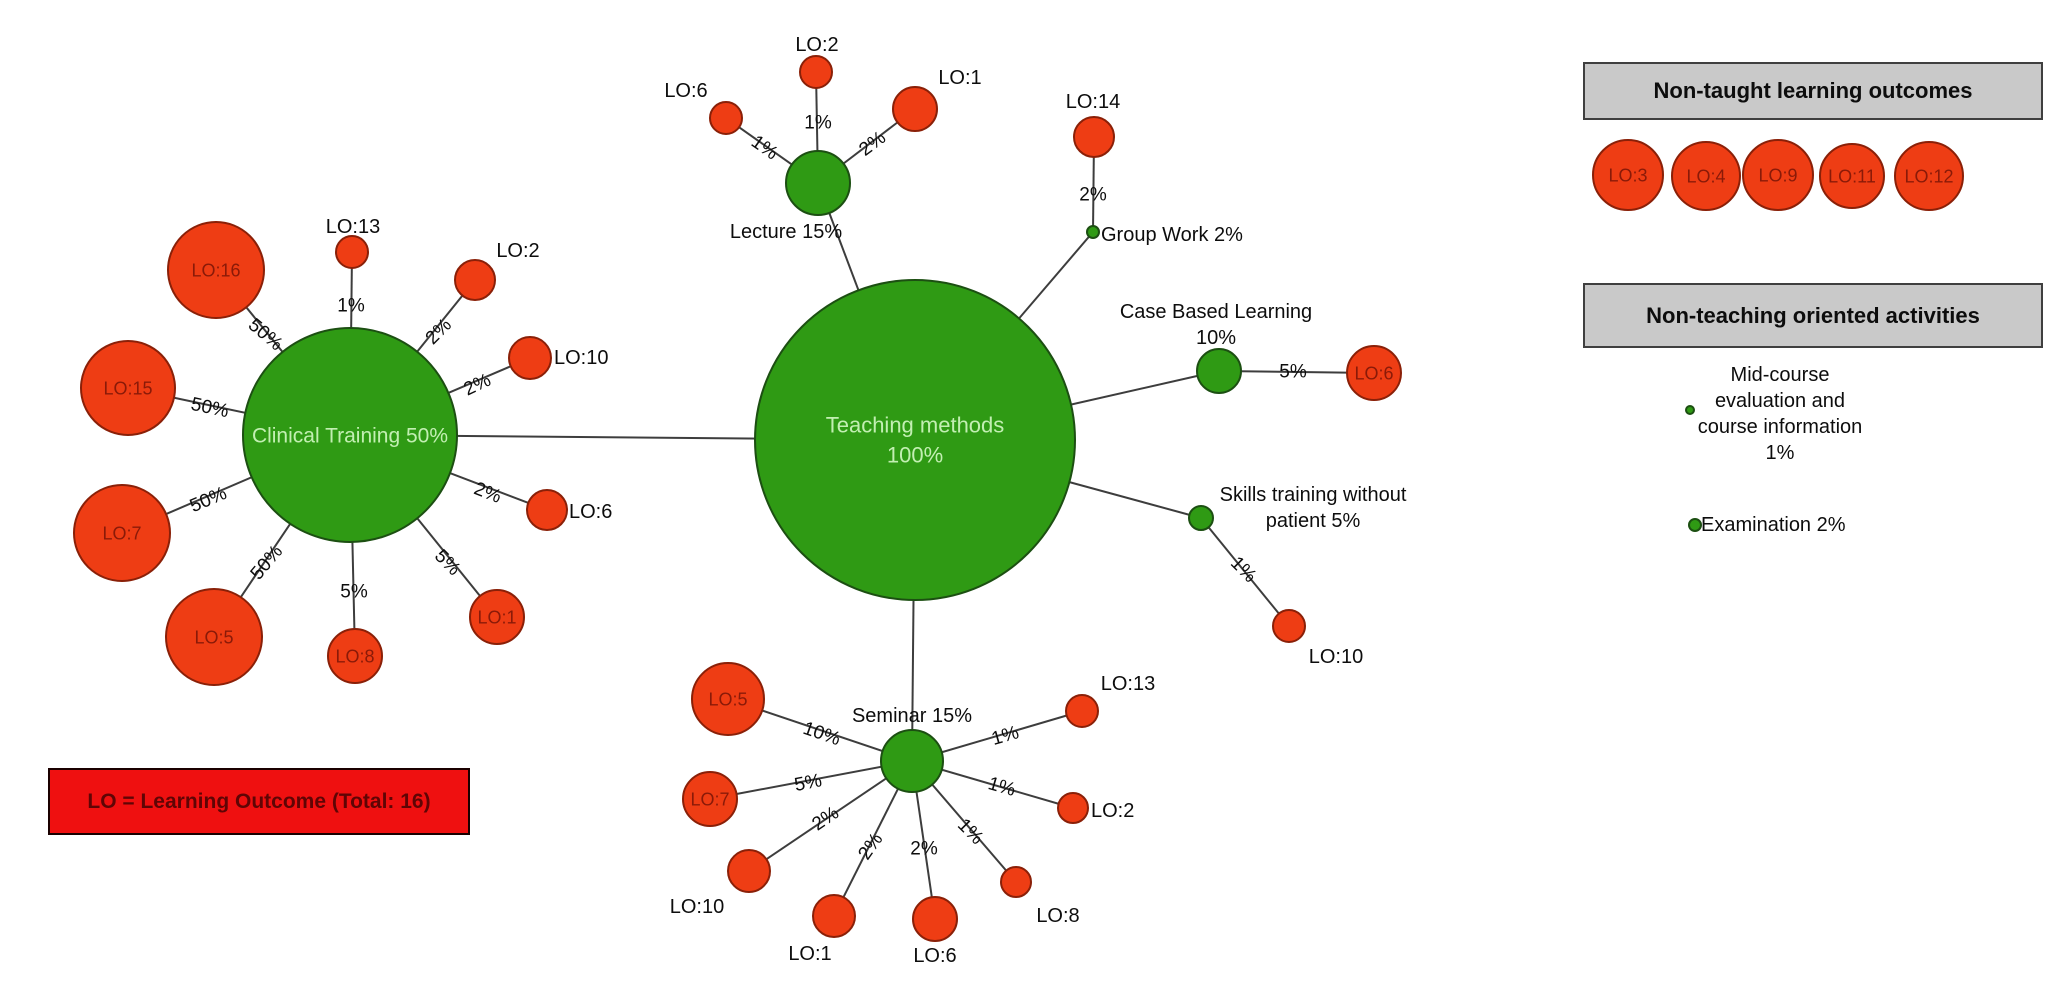 The height and width of the screenshot is (1001, 2059). What do you see at coordinates (809, 954) in the screenshot?
I see `label-m1: LO:1` at bounding box center [809, 954].